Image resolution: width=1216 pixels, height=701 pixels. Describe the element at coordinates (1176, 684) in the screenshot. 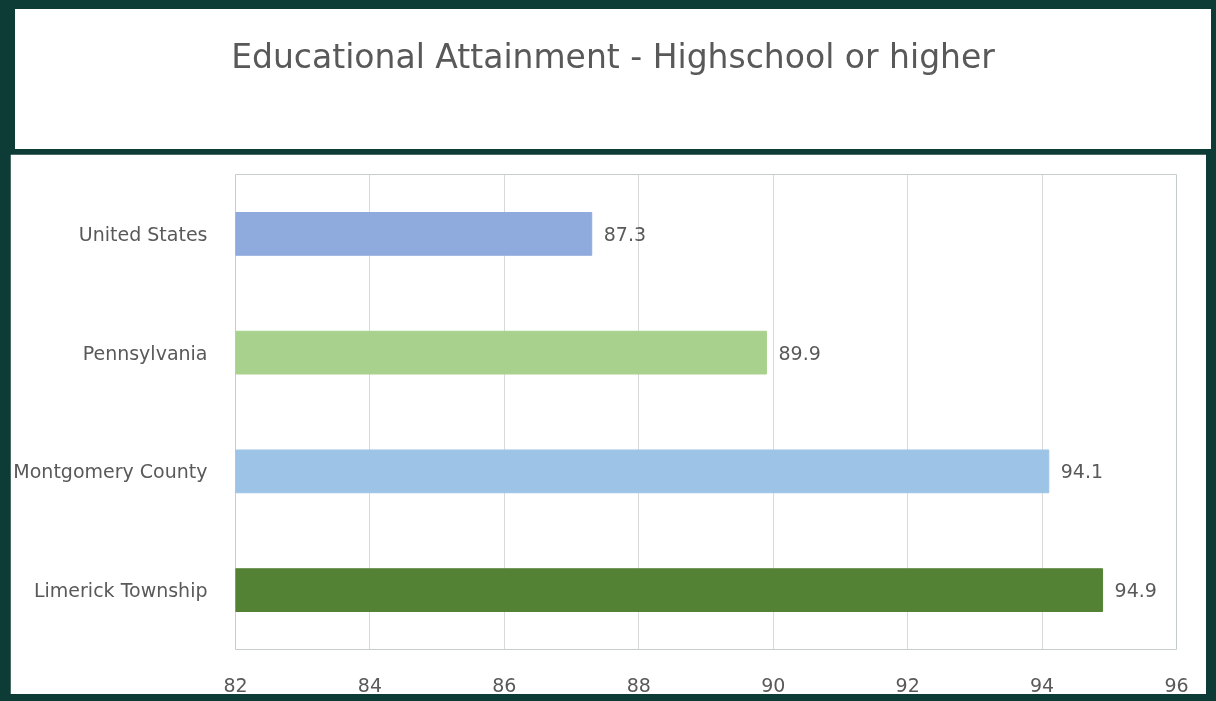

I see `x-tick-label: 96` at that location.